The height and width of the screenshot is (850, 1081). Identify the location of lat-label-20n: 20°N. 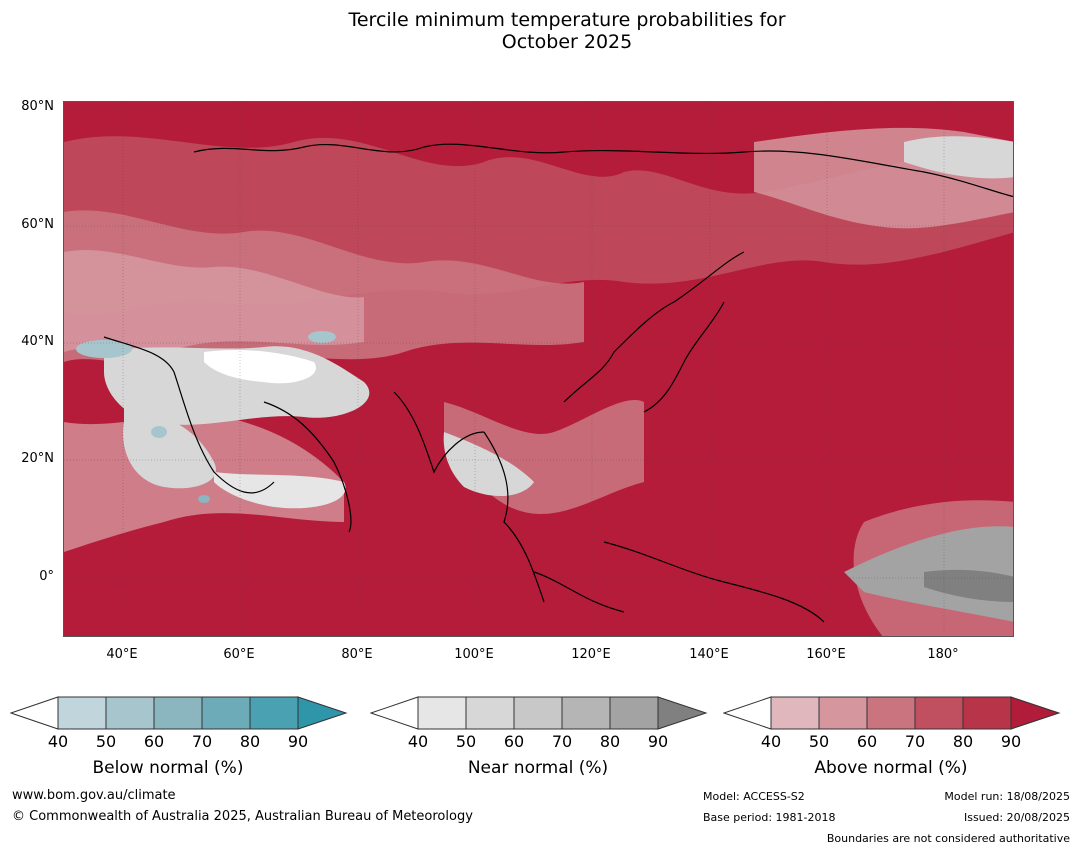
(37, 458).